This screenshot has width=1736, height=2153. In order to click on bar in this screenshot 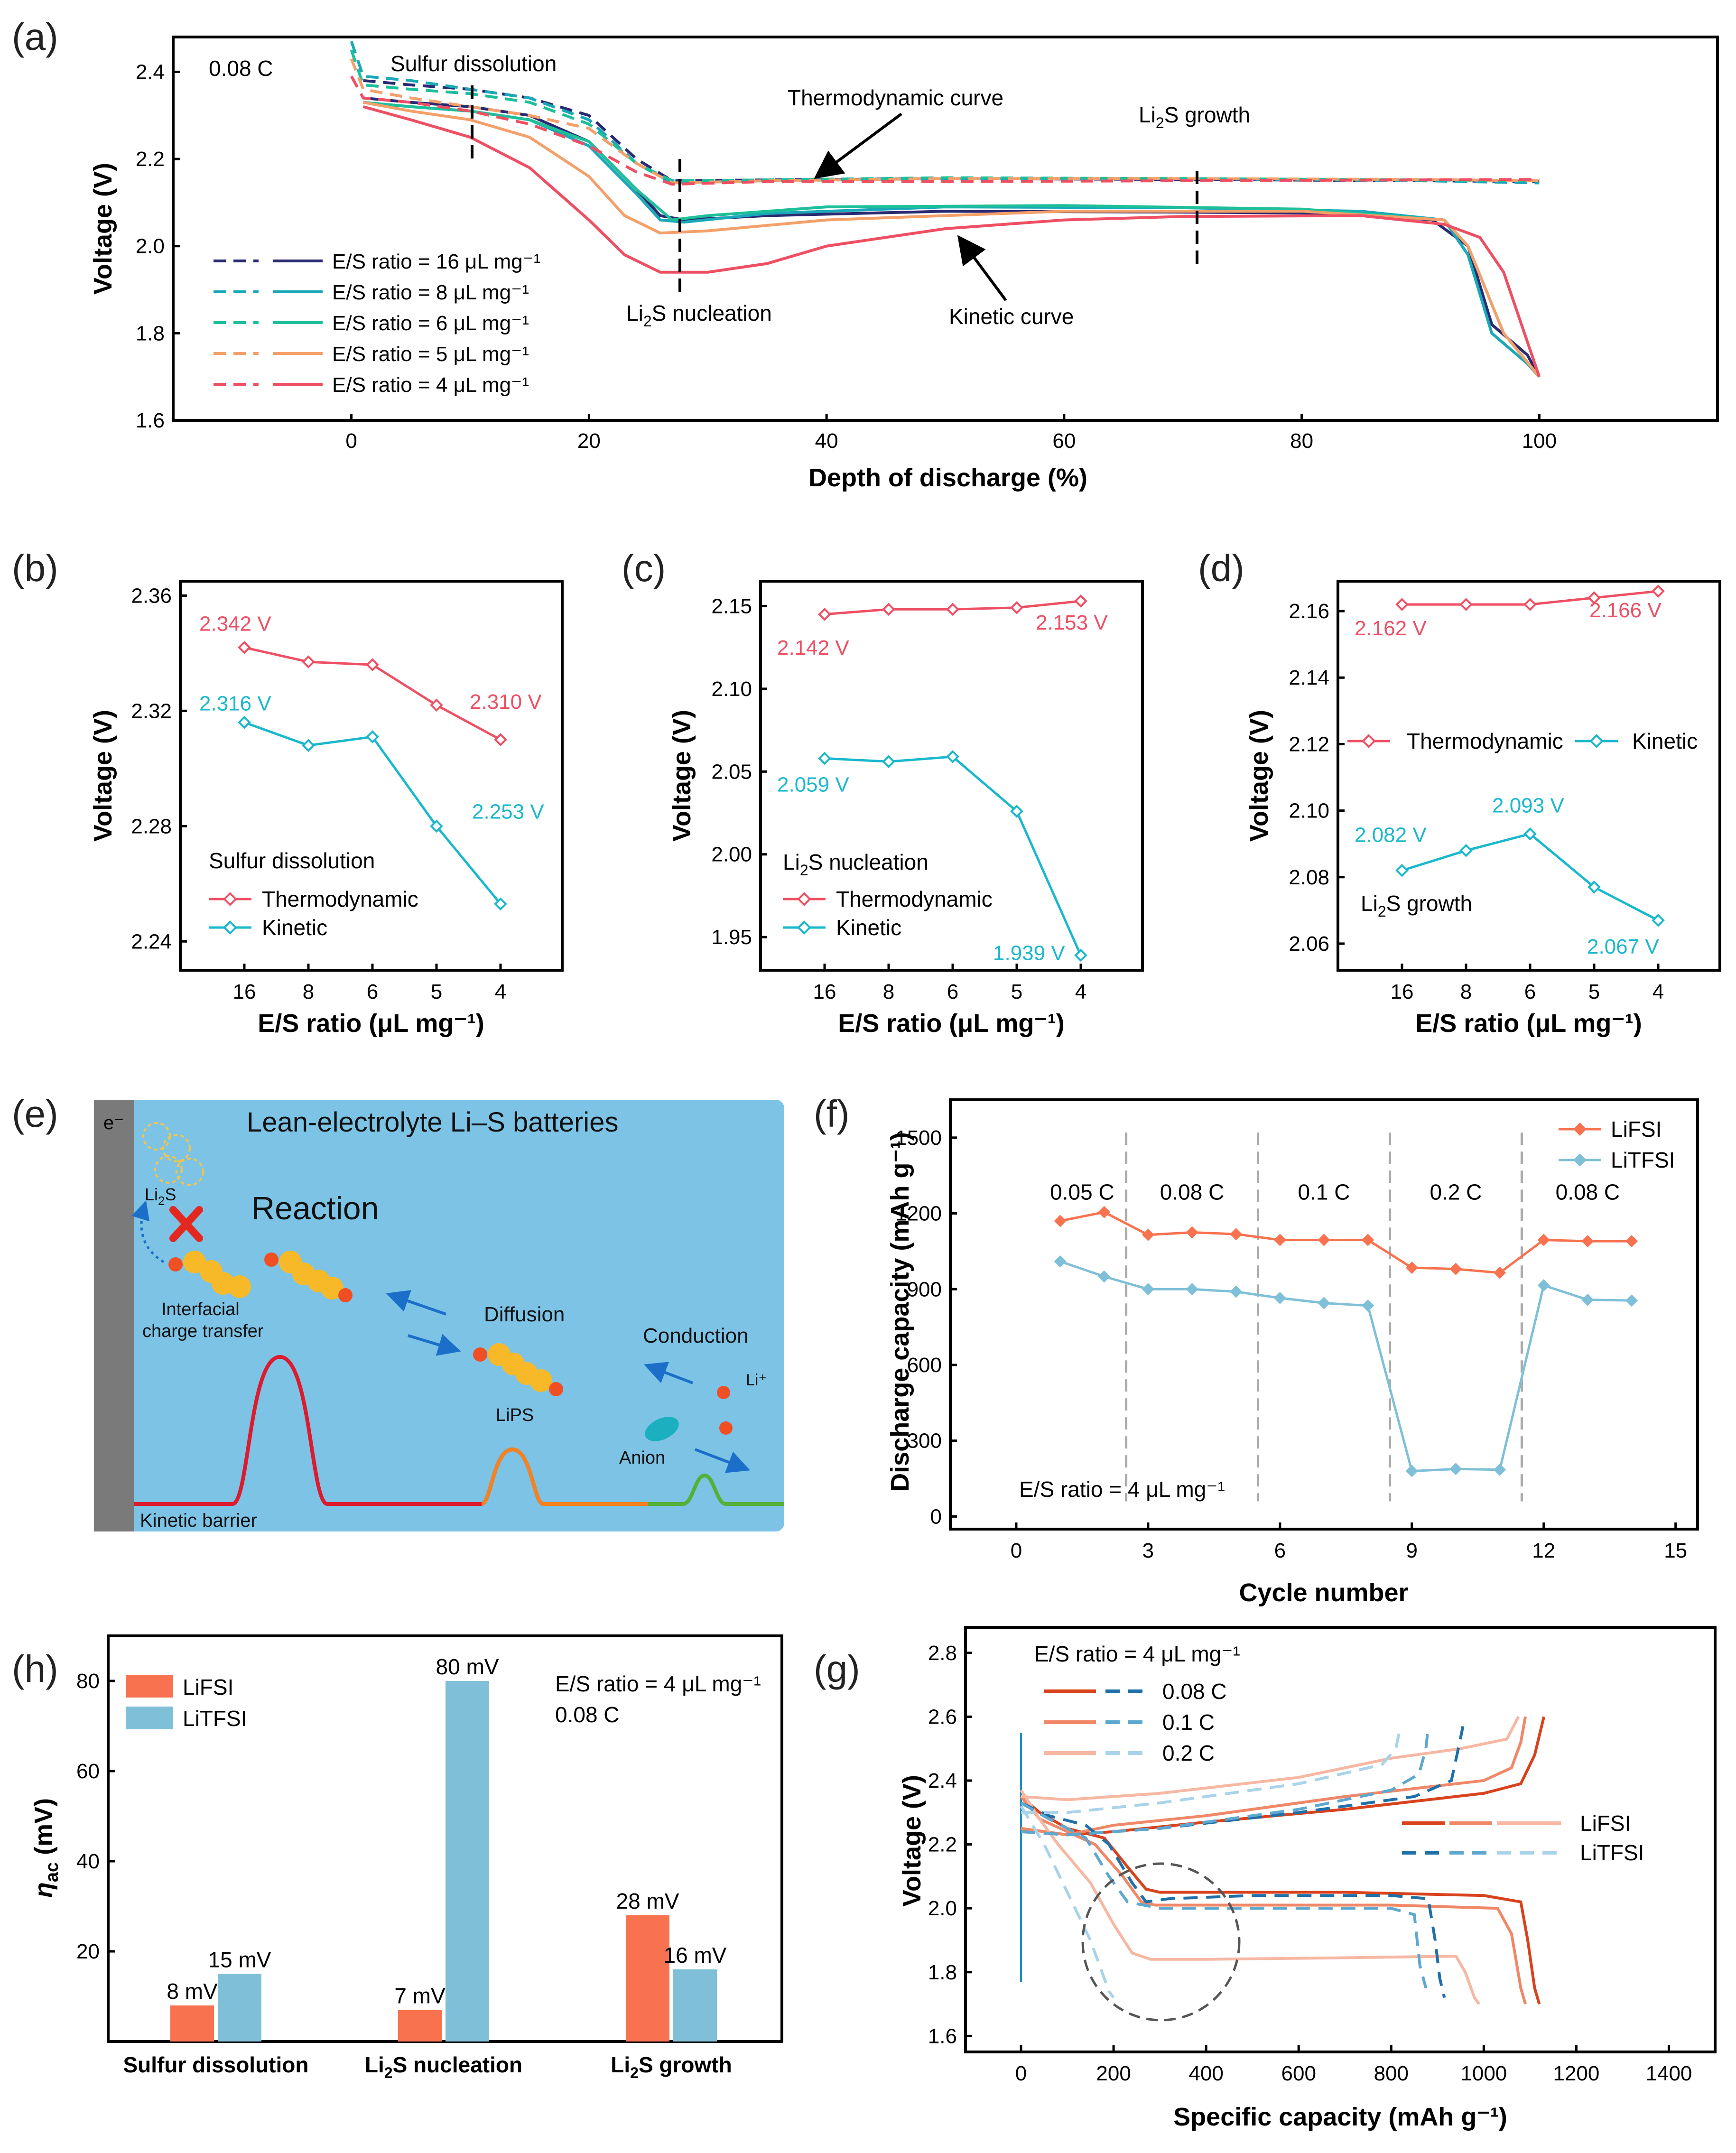, I will do `click(239, 2008)`.